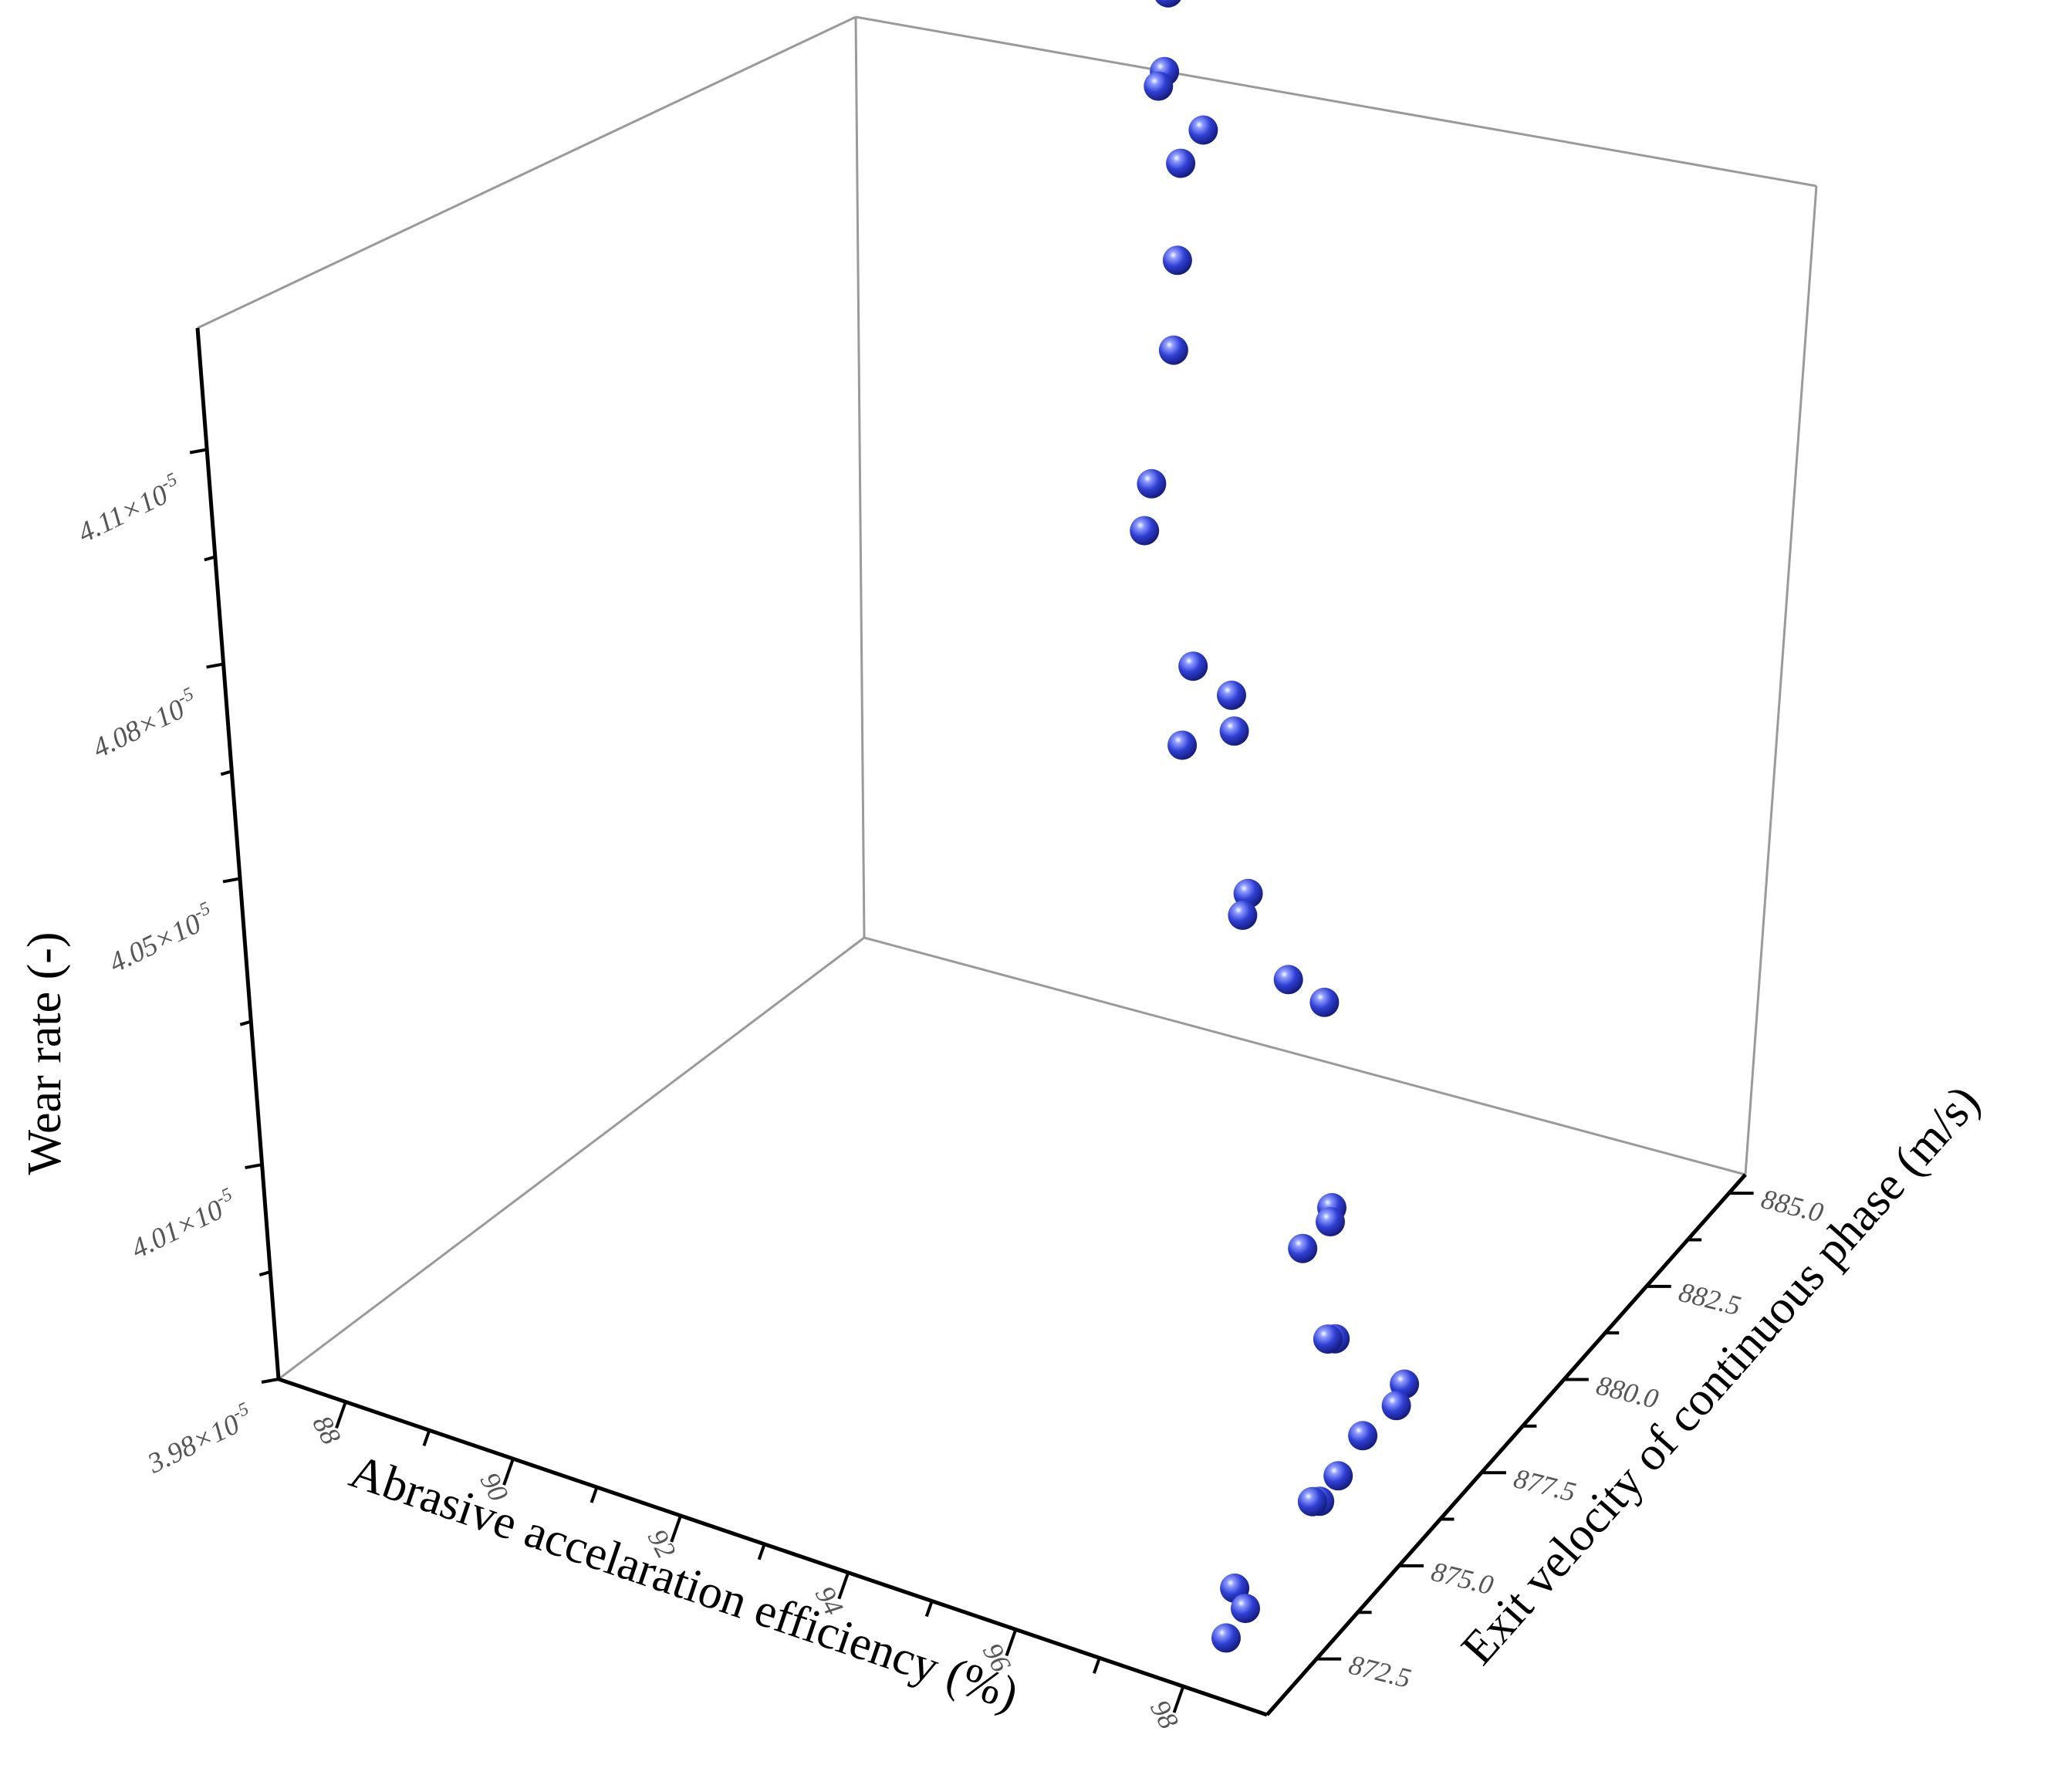 Image resolution: width=2061 pixels, height=1792 pixels. What do you see at coordinates (130, 509) in the screenshot?
I see `z-tick-label: 4.11×10-5` at bounding box center [130, 509].